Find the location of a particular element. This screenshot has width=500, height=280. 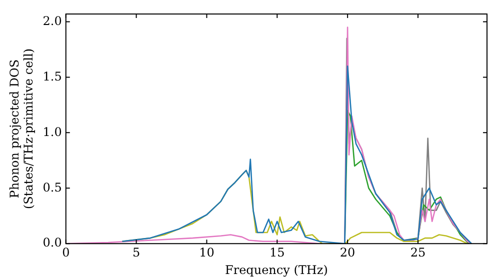

x-tick-label: 5 is located at coordinates (136, 253).